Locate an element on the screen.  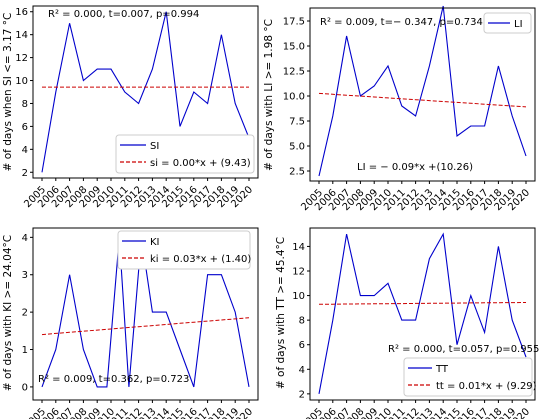
panel-tt-ytick-label: 4 is located at coordinates (302, 370).